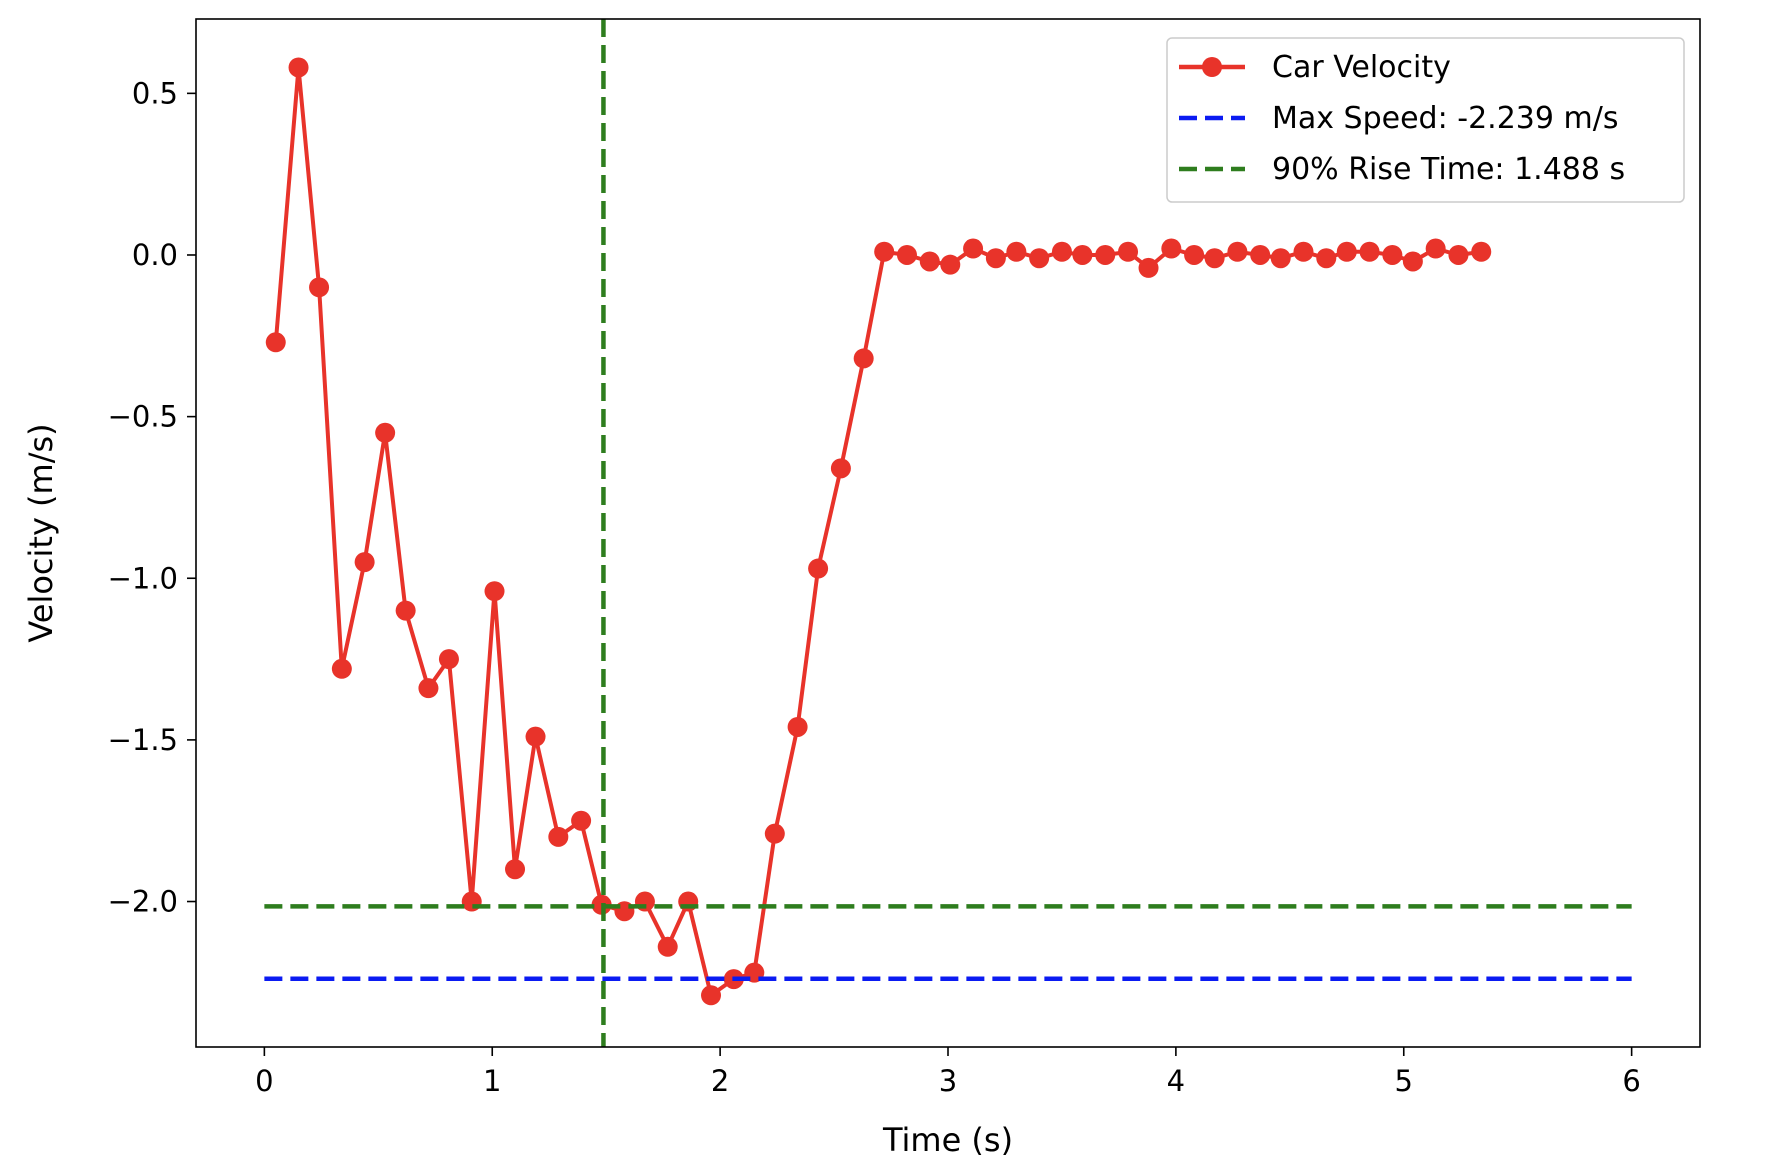 This screenshot has width=1772, height=1166. Describe the element at coordinates (143, 417) in the screenshot. I see `y-tick-label: −0.5` at that location.